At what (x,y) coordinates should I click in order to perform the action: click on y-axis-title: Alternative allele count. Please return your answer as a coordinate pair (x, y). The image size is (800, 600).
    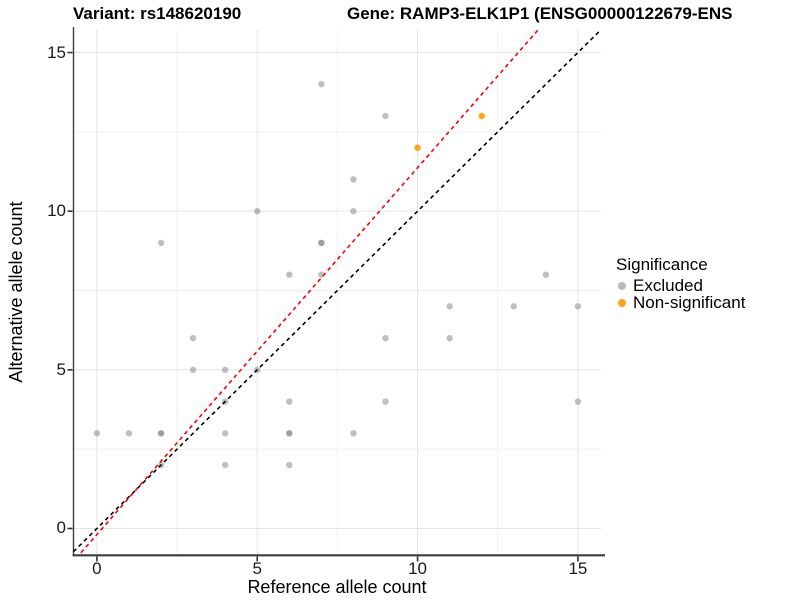
    Looking at the image, I should click on (16, 292).